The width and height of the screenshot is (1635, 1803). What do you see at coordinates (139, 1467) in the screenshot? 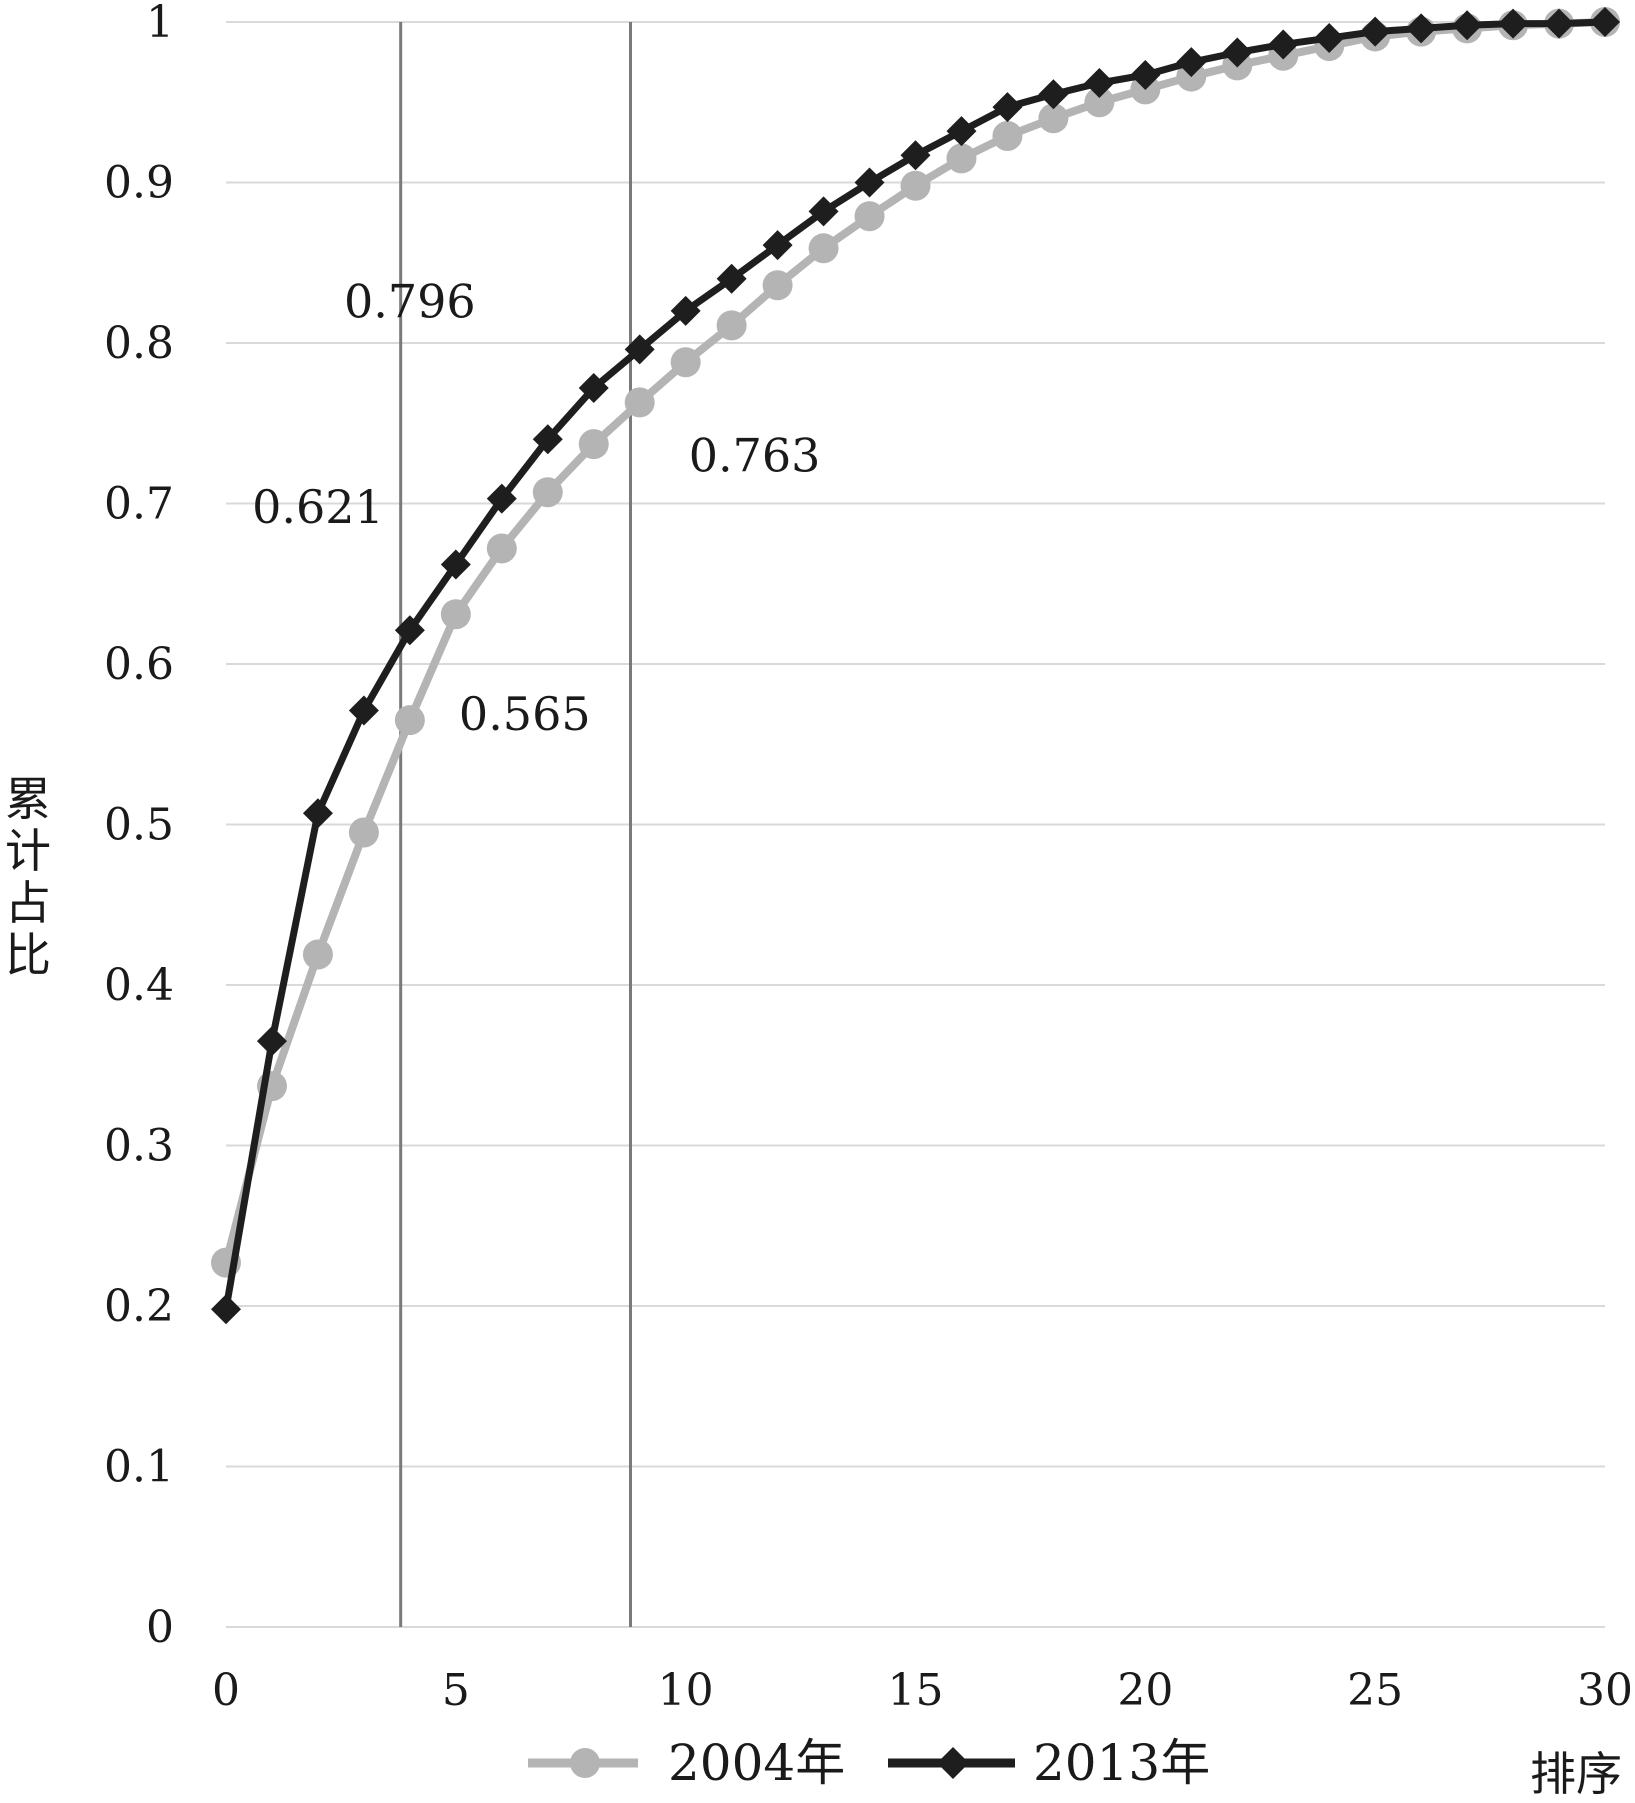
I see `y-tick-label: 0.1` at bounding box center [139, 1467].